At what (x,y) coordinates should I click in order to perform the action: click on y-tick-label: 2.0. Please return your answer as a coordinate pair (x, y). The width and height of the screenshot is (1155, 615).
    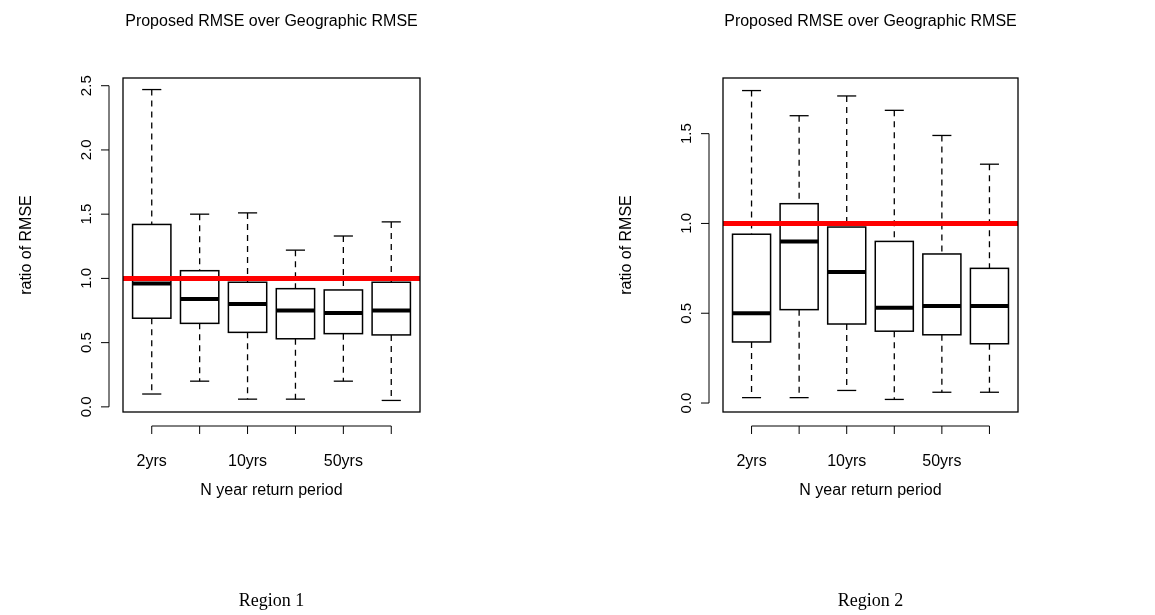
    Looking at the image, I should click on (85, 150).